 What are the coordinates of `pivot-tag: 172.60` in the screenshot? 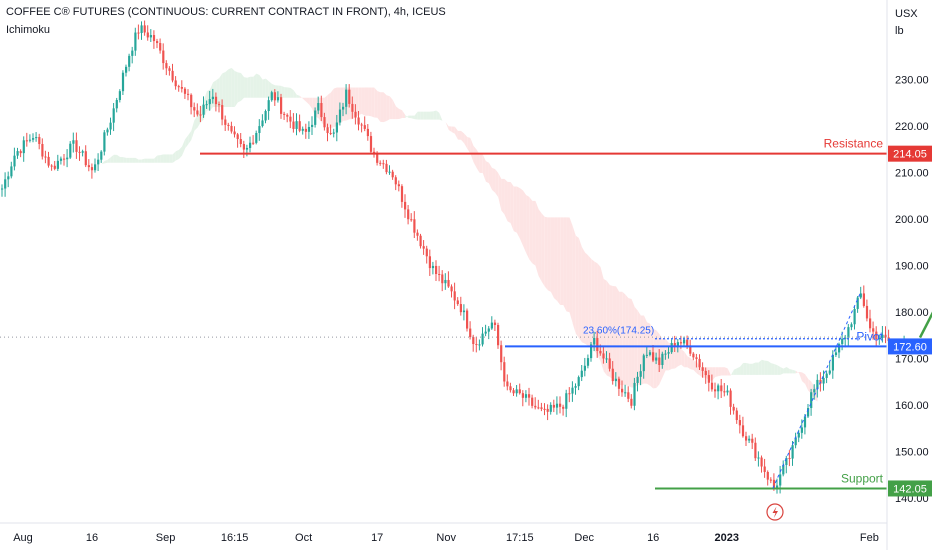 It's located at (910, 347).